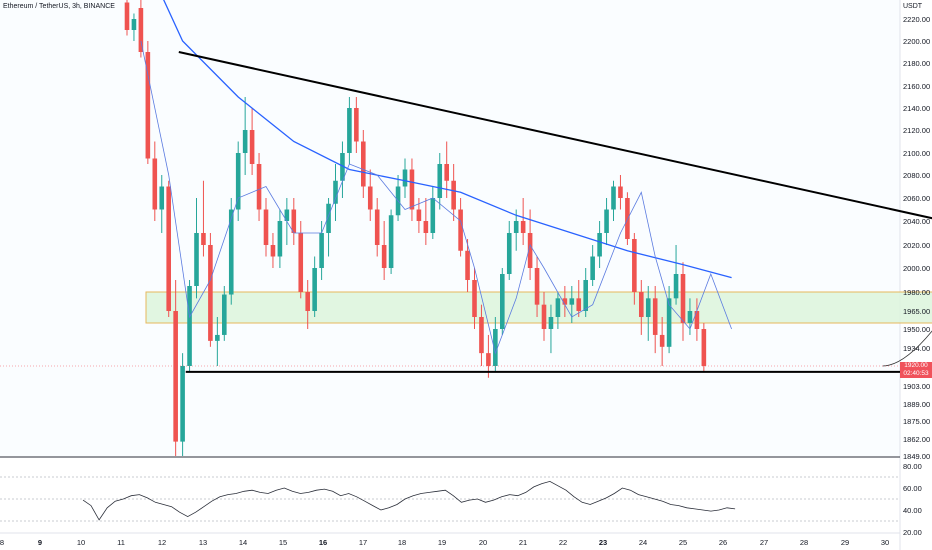 The height and width of the screenshot is (550, 932). What do you see at coordinates (916, 245) in the screenshot?
I see `price-tick-label: 2020.00` at bounding box center [916, 245].